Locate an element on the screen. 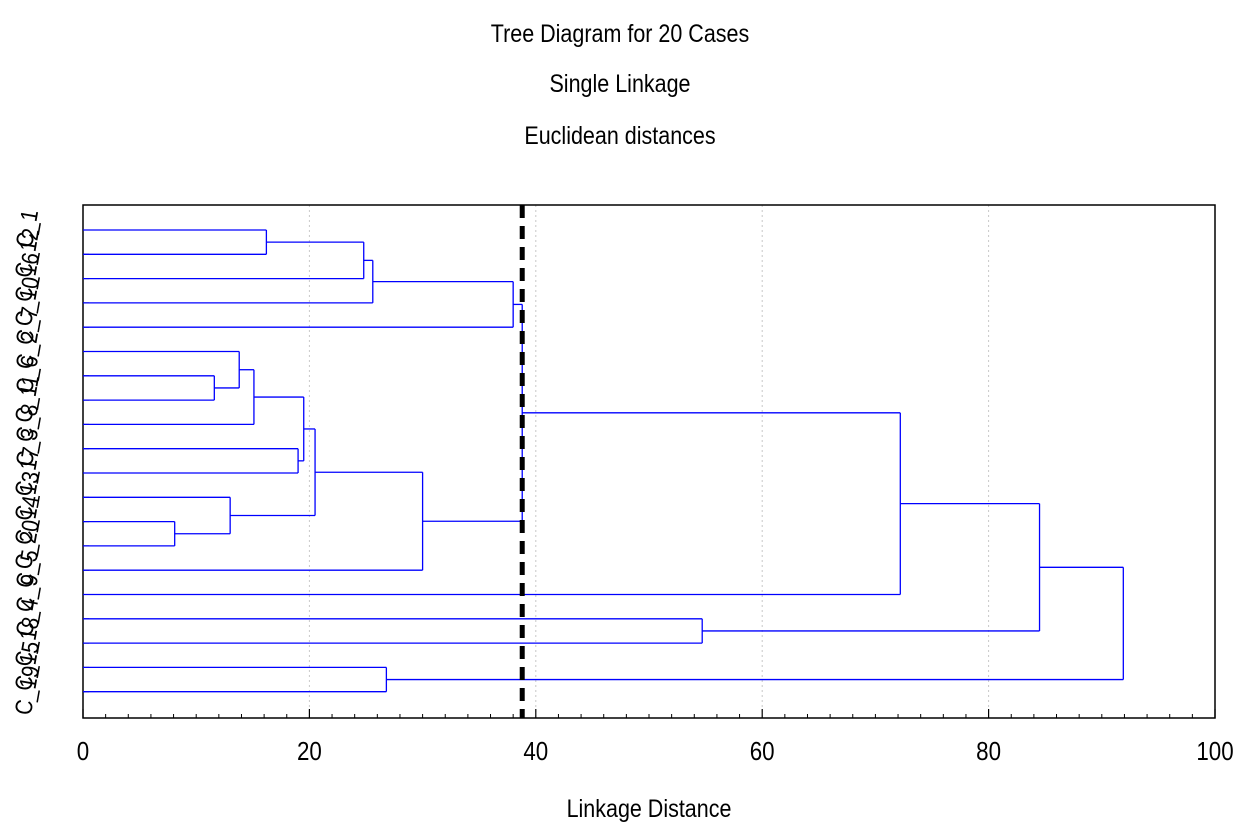  x-tick-label: 20 is located at coordinates (309, 751).